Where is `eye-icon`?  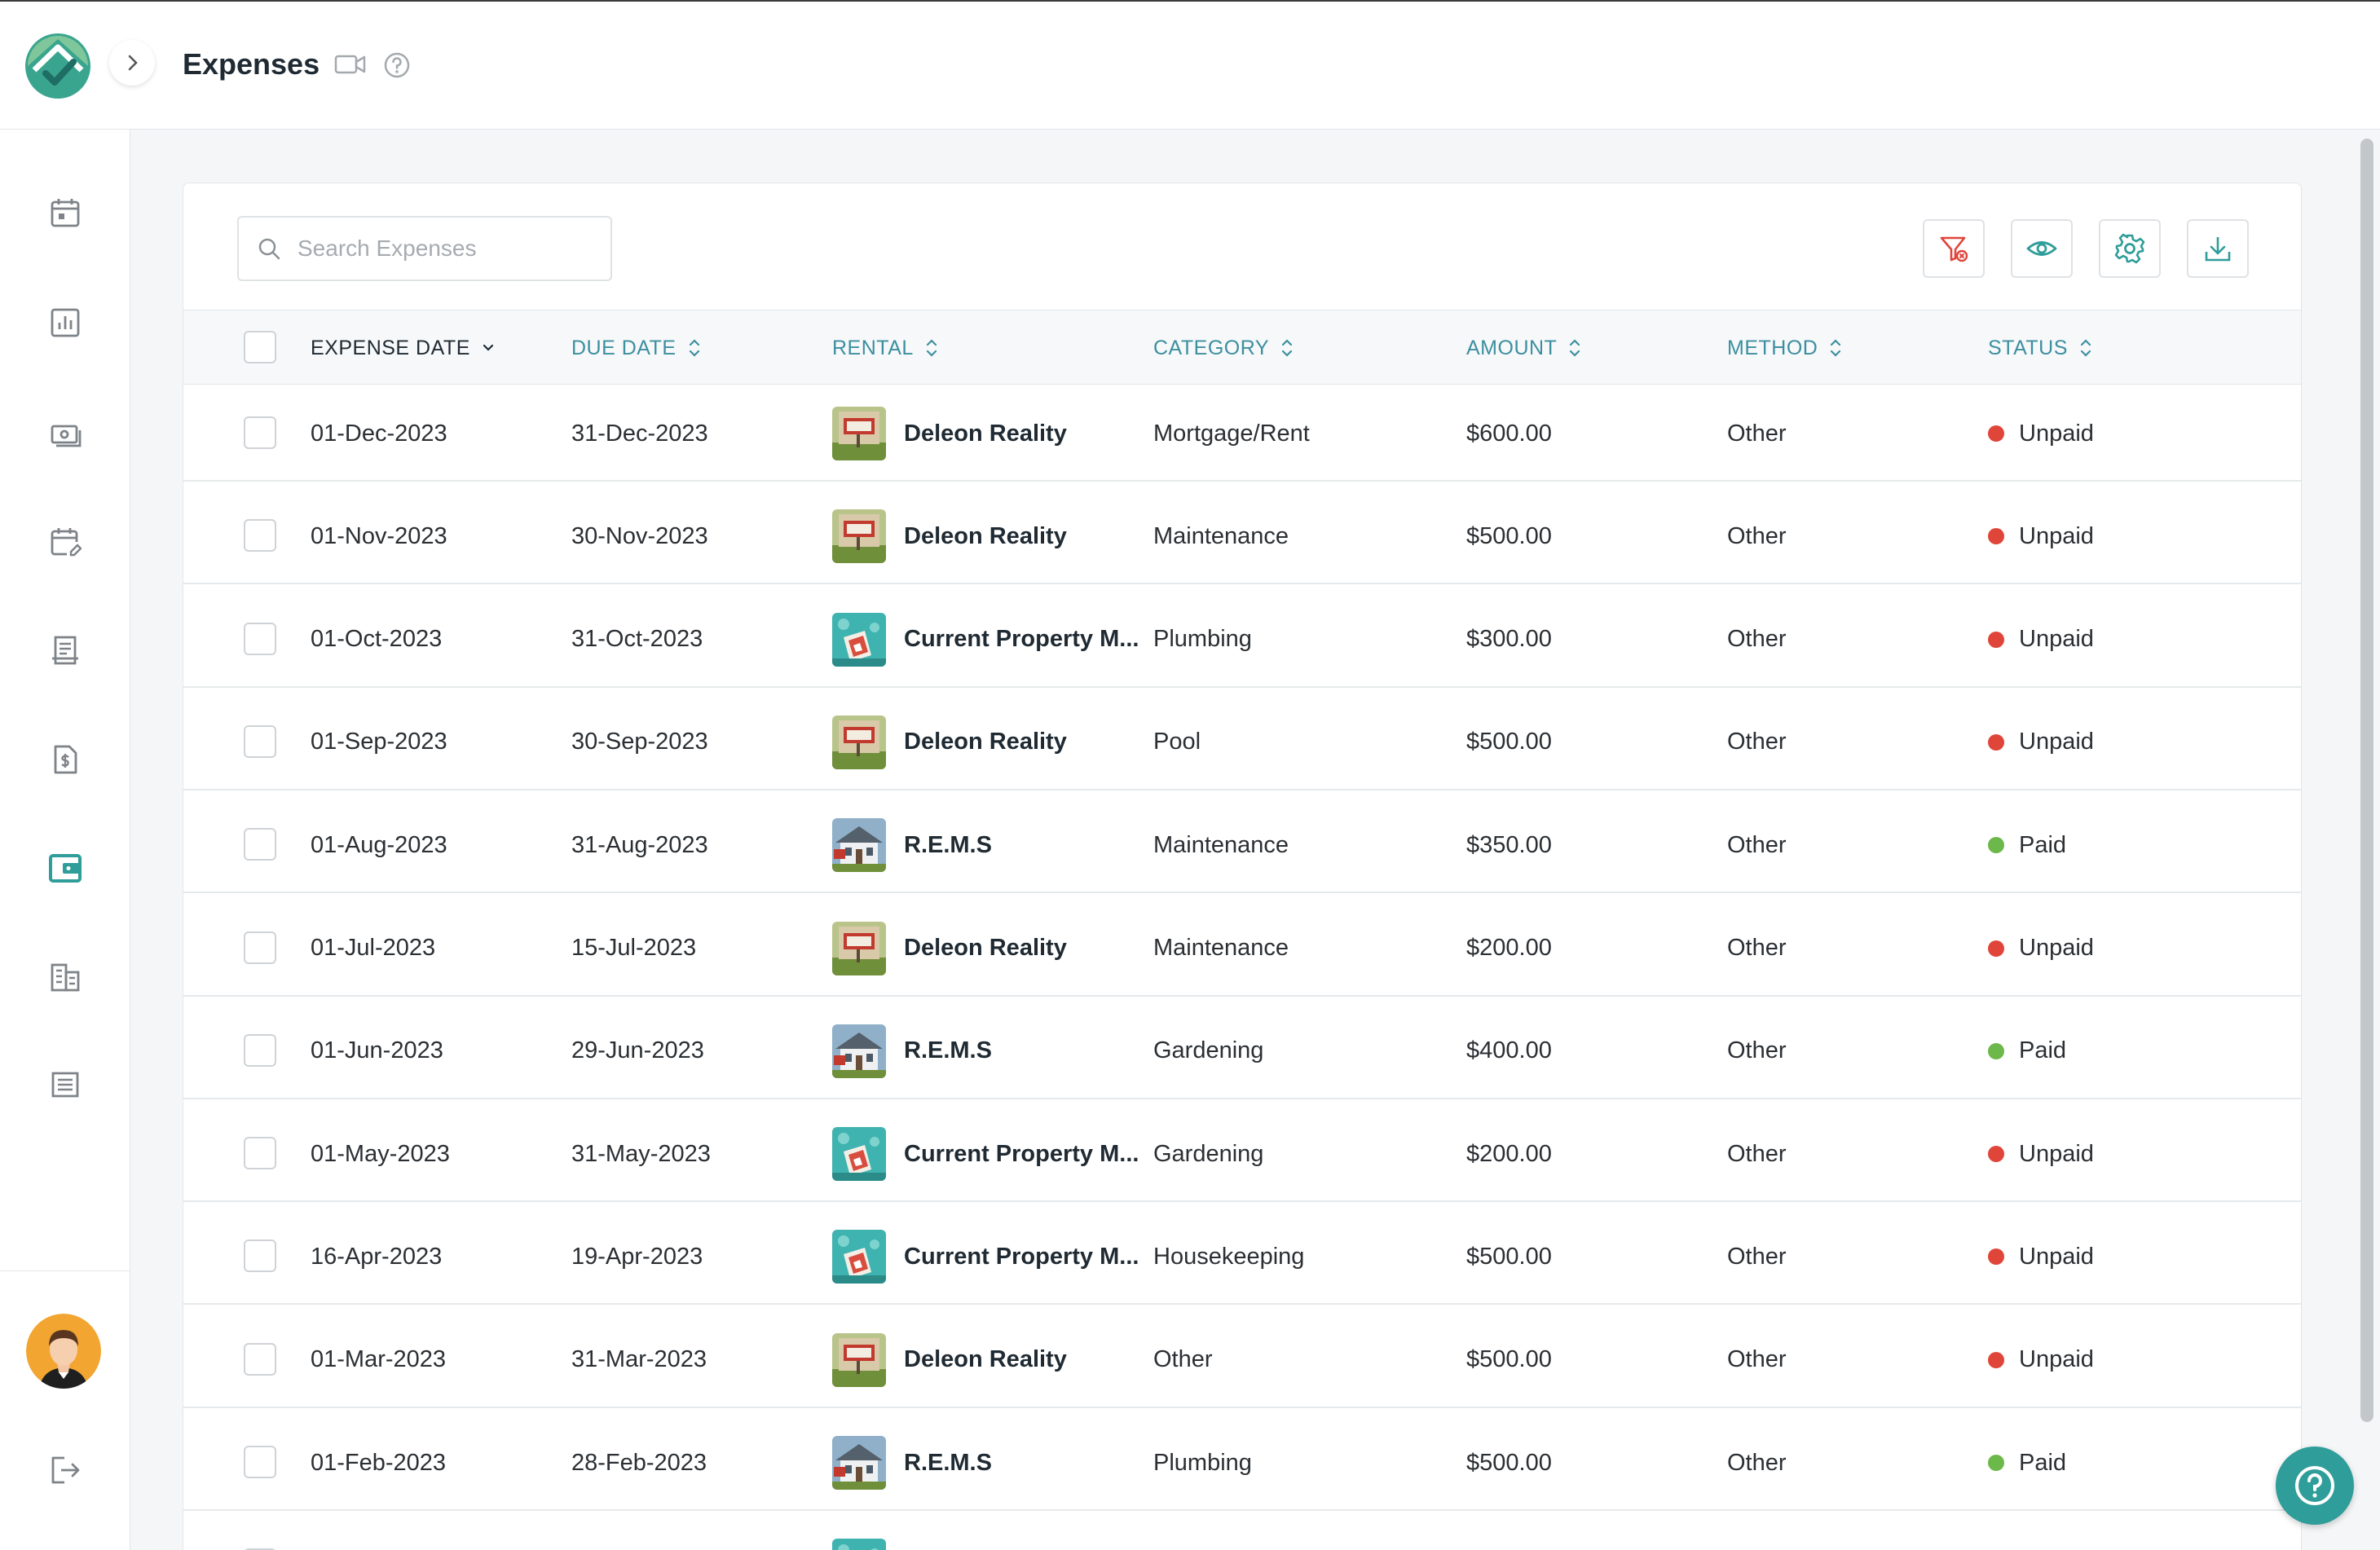 eye-icon is located at coordinates (2041, 249).